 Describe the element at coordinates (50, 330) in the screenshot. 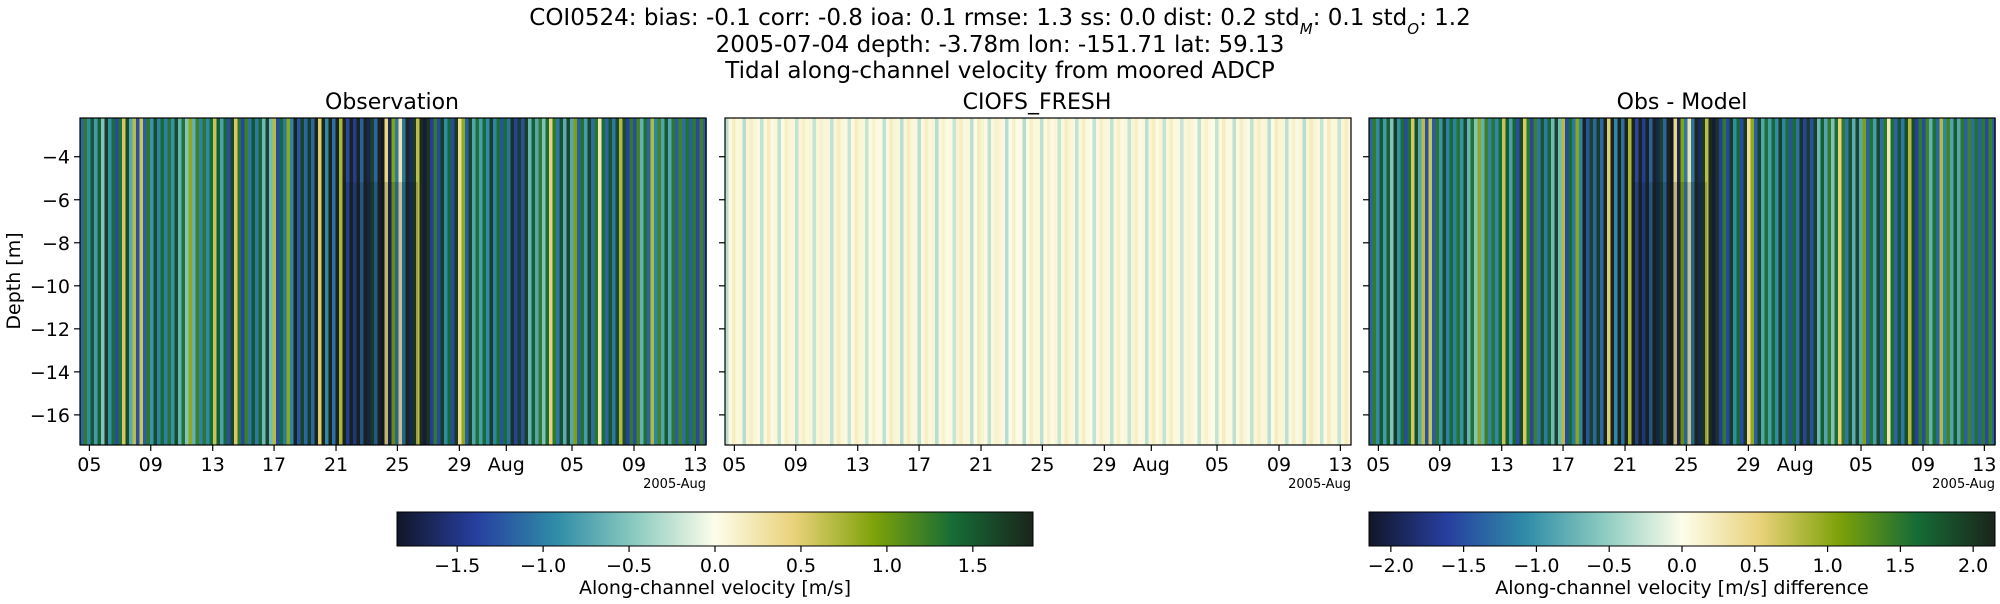

I see `y-tick-label: −12` at that location.